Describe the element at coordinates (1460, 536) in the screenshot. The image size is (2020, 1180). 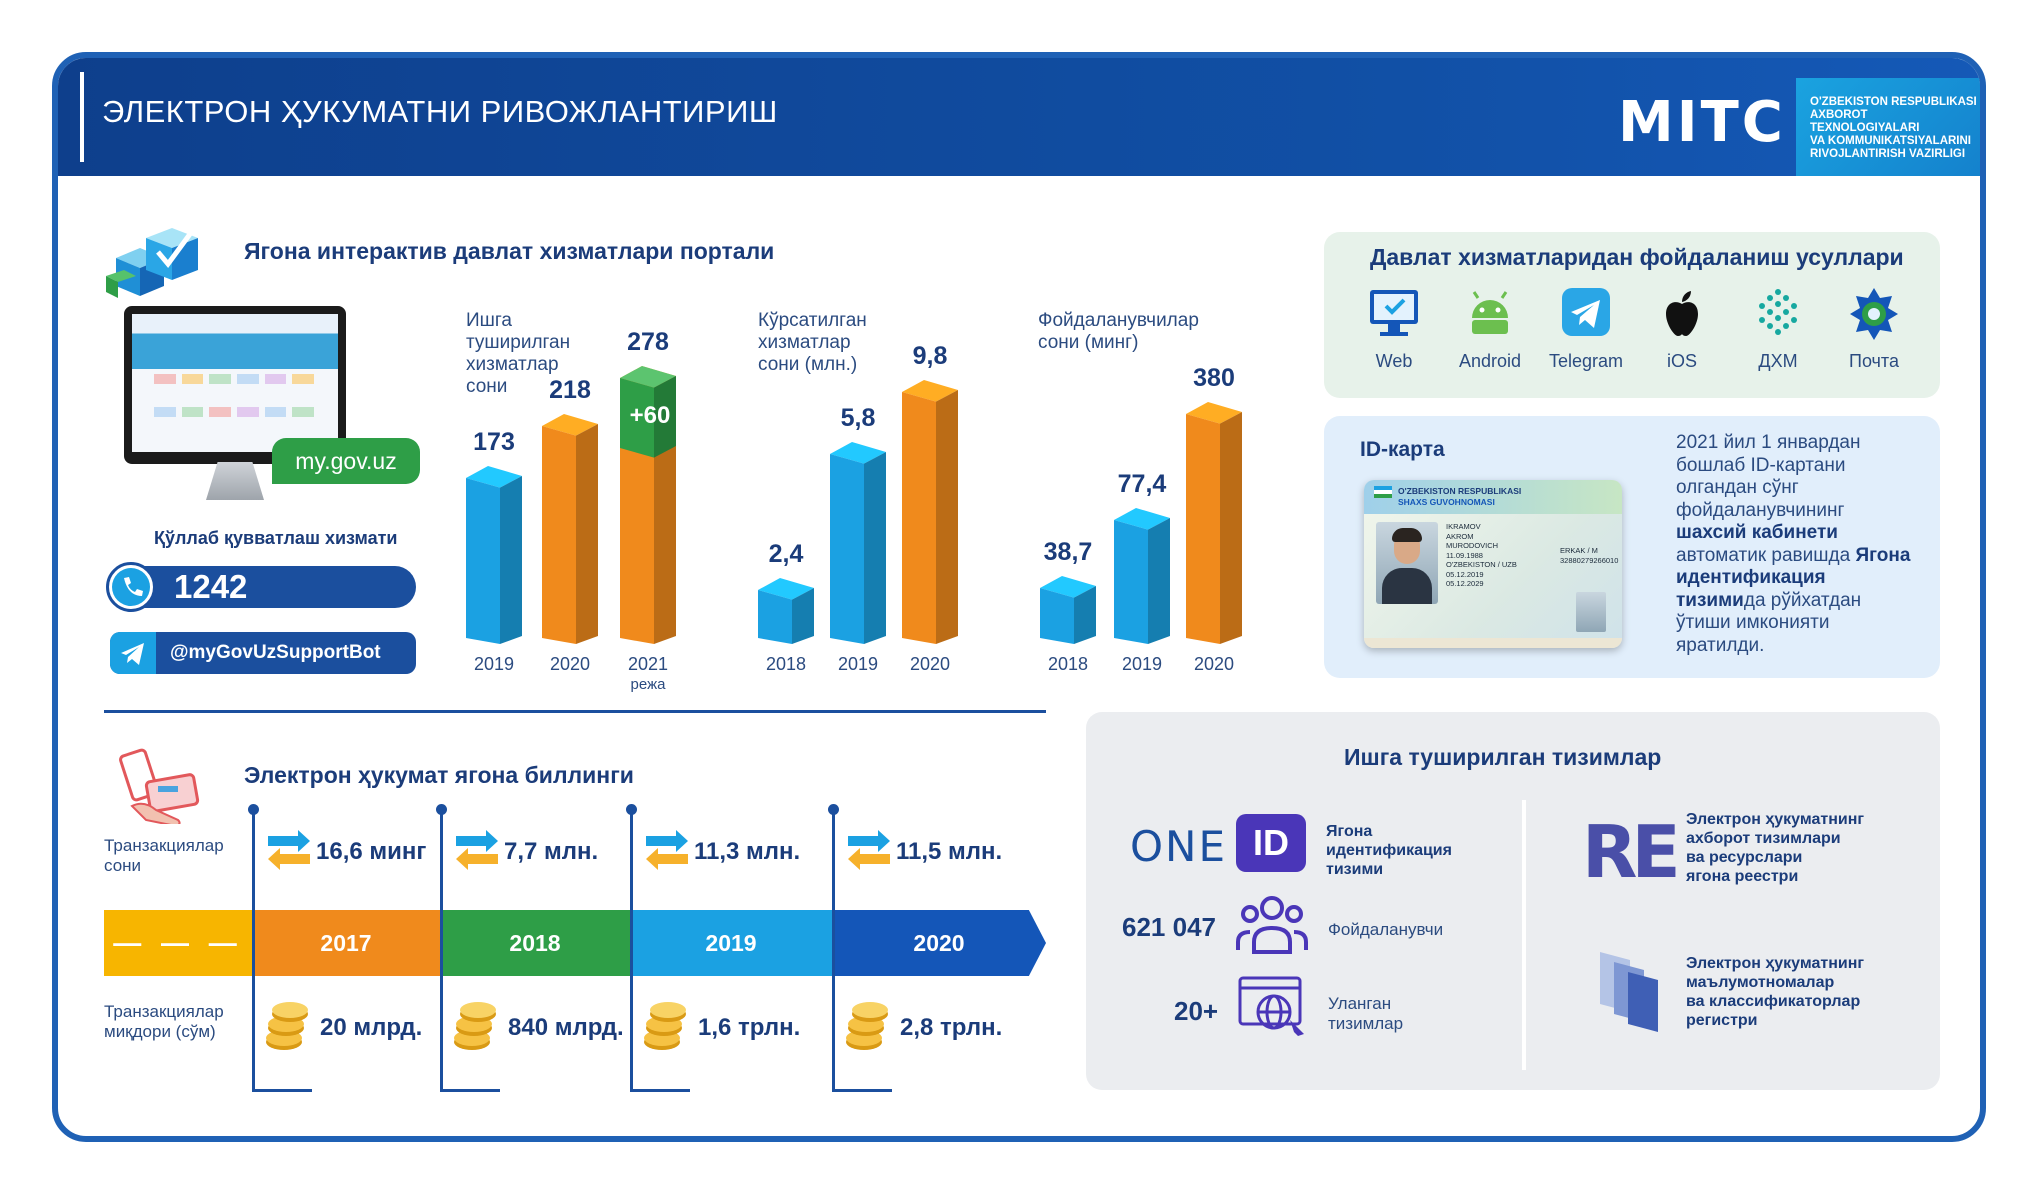
I see `card-field: AKROM` at that location.